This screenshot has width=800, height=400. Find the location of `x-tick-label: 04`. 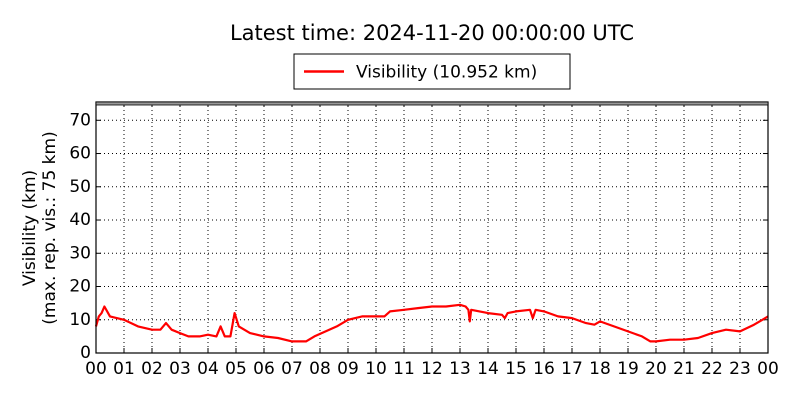

x-tick-label: 04 is located at coordinates (208, 369).